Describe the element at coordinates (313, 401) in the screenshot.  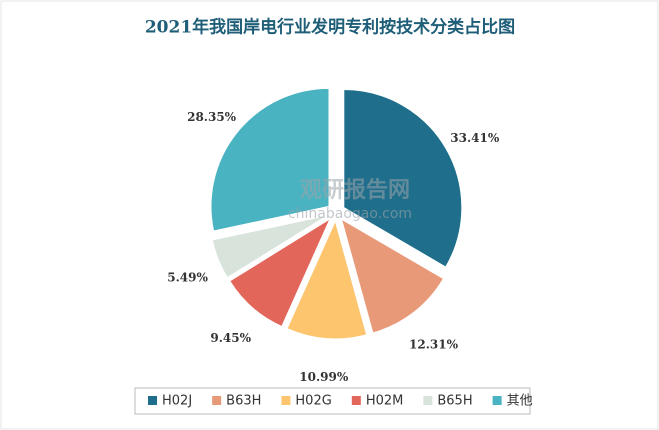
I see `legend-label: H02G` at that location.